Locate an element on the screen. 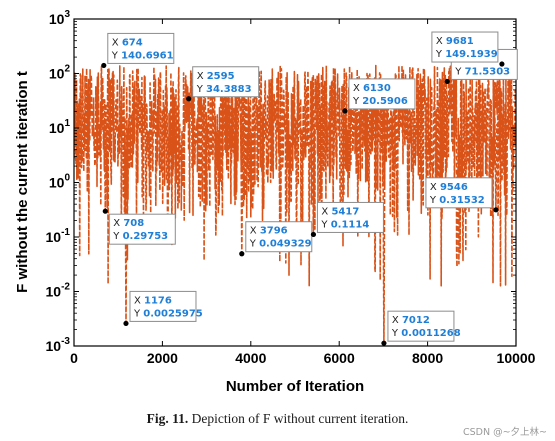 The width and height of the screenshot is (555, 441). datatip-y: Y 140.6961 is located at coordinates (142, 55).